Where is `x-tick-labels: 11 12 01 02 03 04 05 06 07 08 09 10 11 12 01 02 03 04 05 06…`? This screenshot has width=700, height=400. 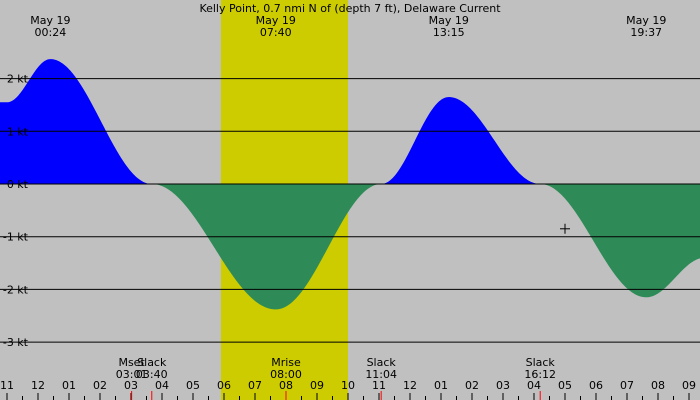
x-tick-labels: 11 12 01 02 03 04 05 06 07 08 09 10 11 12 01 02 03 04 05 06… is located at coordinates (348, 389).